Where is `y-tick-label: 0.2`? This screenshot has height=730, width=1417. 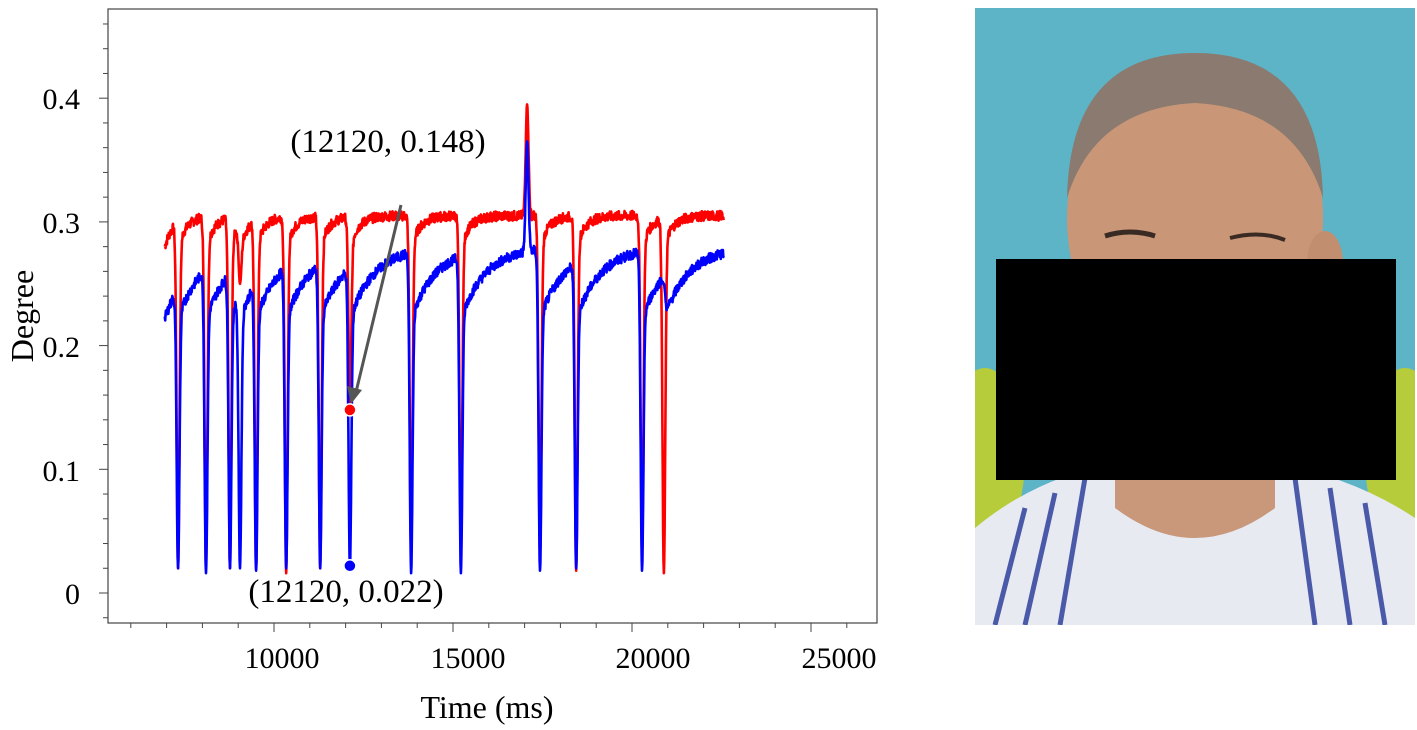
y-tick-label: 0.2 is located at coordinates (62, 347).